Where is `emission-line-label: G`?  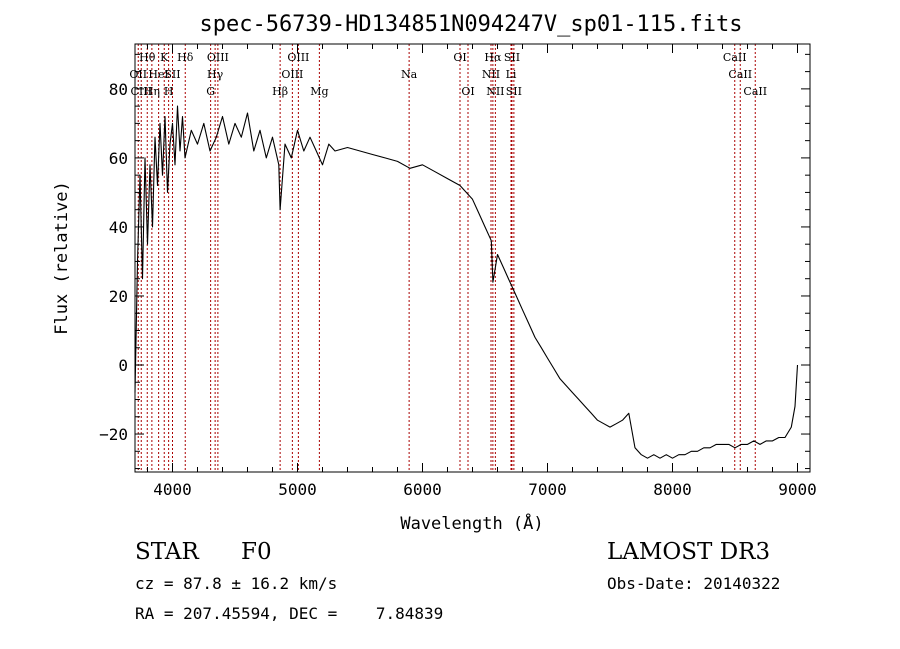
emission-line-label: G is located at coordinates (210, 91).